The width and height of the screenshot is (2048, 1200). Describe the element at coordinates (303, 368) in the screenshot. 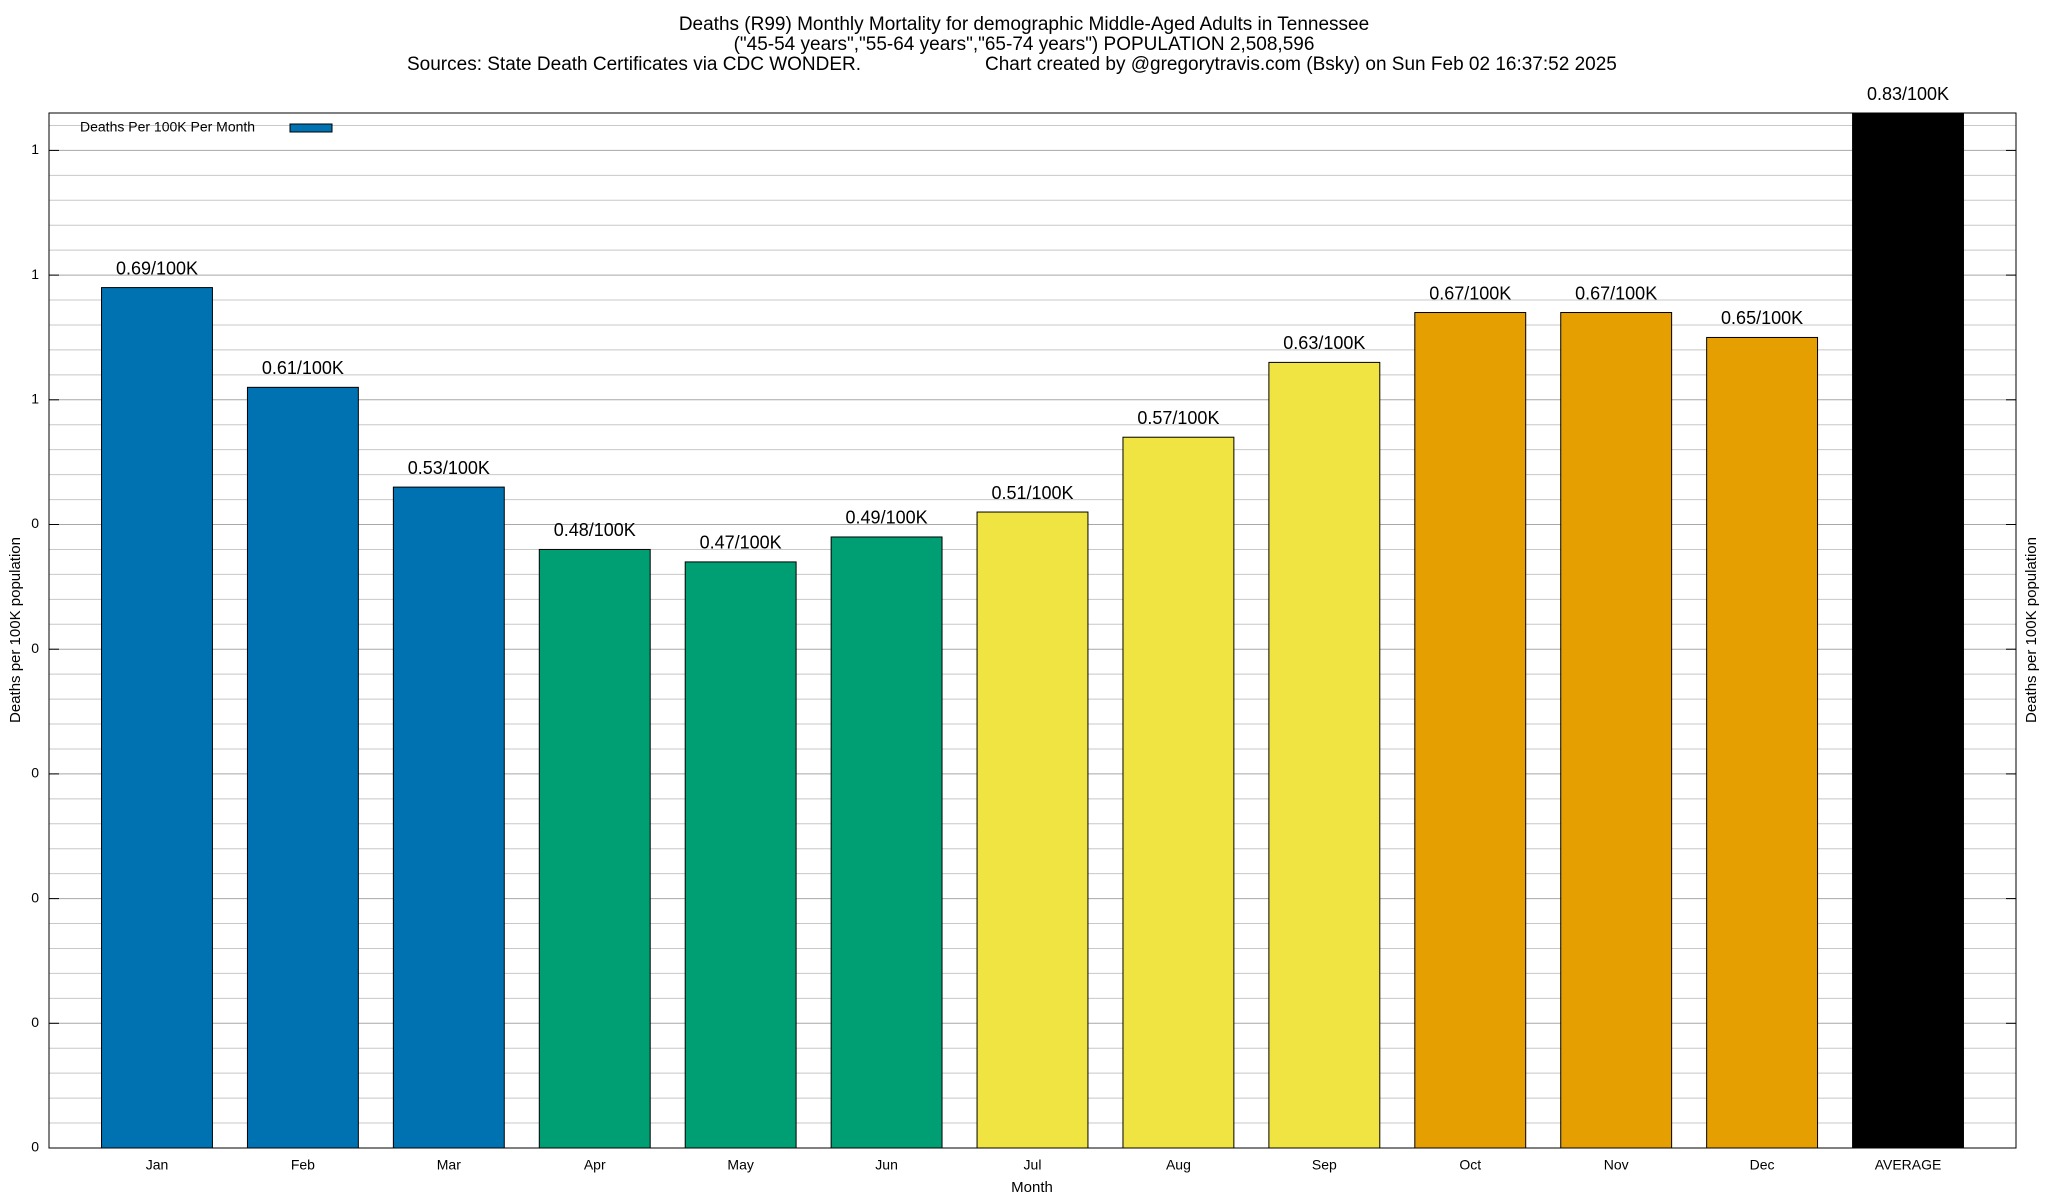

I see `value-label: 0.61/100K` at that location.